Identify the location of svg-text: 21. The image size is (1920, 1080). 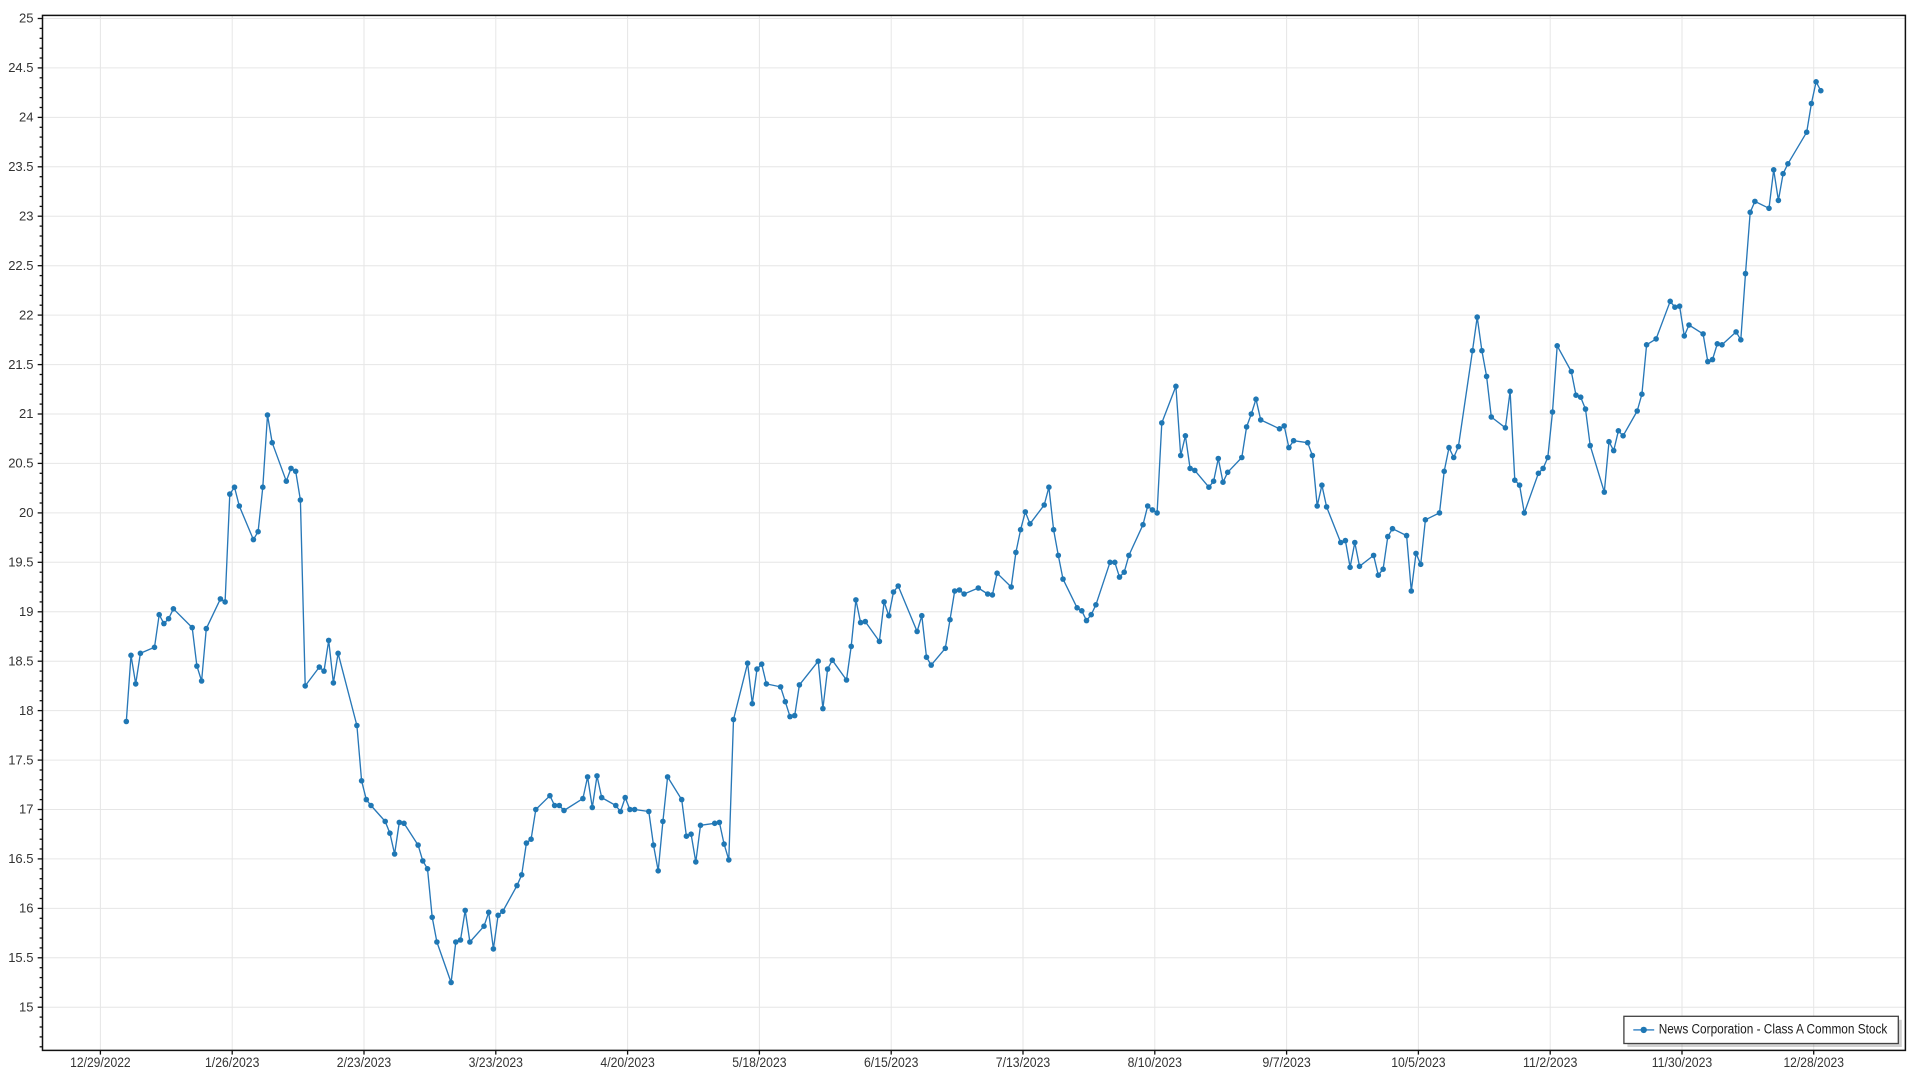
(26, 413).